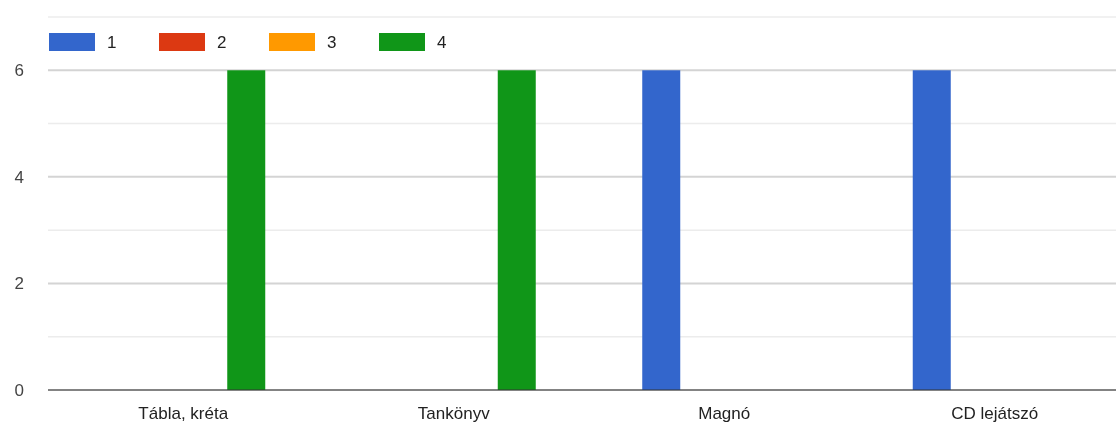 The image size is (1116, 431). Describe the element at coordinates (222, 42) in the screenshot. I see `legend-label: 2` at that location.